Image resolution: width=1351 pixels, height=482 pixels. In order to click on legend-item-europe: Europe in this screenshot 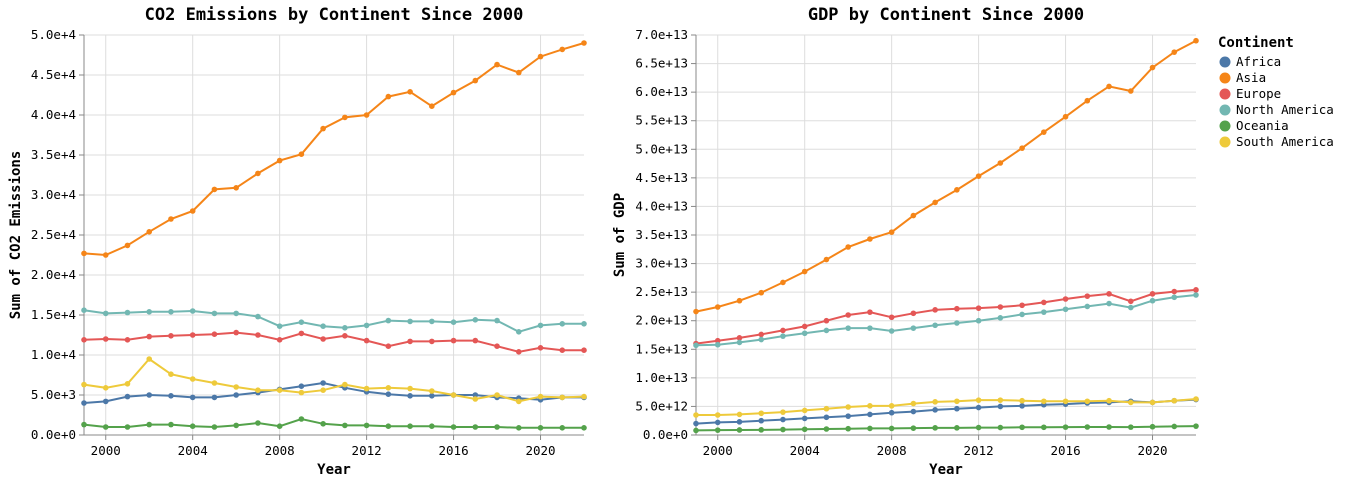, I will do `click(1250, 93)`.